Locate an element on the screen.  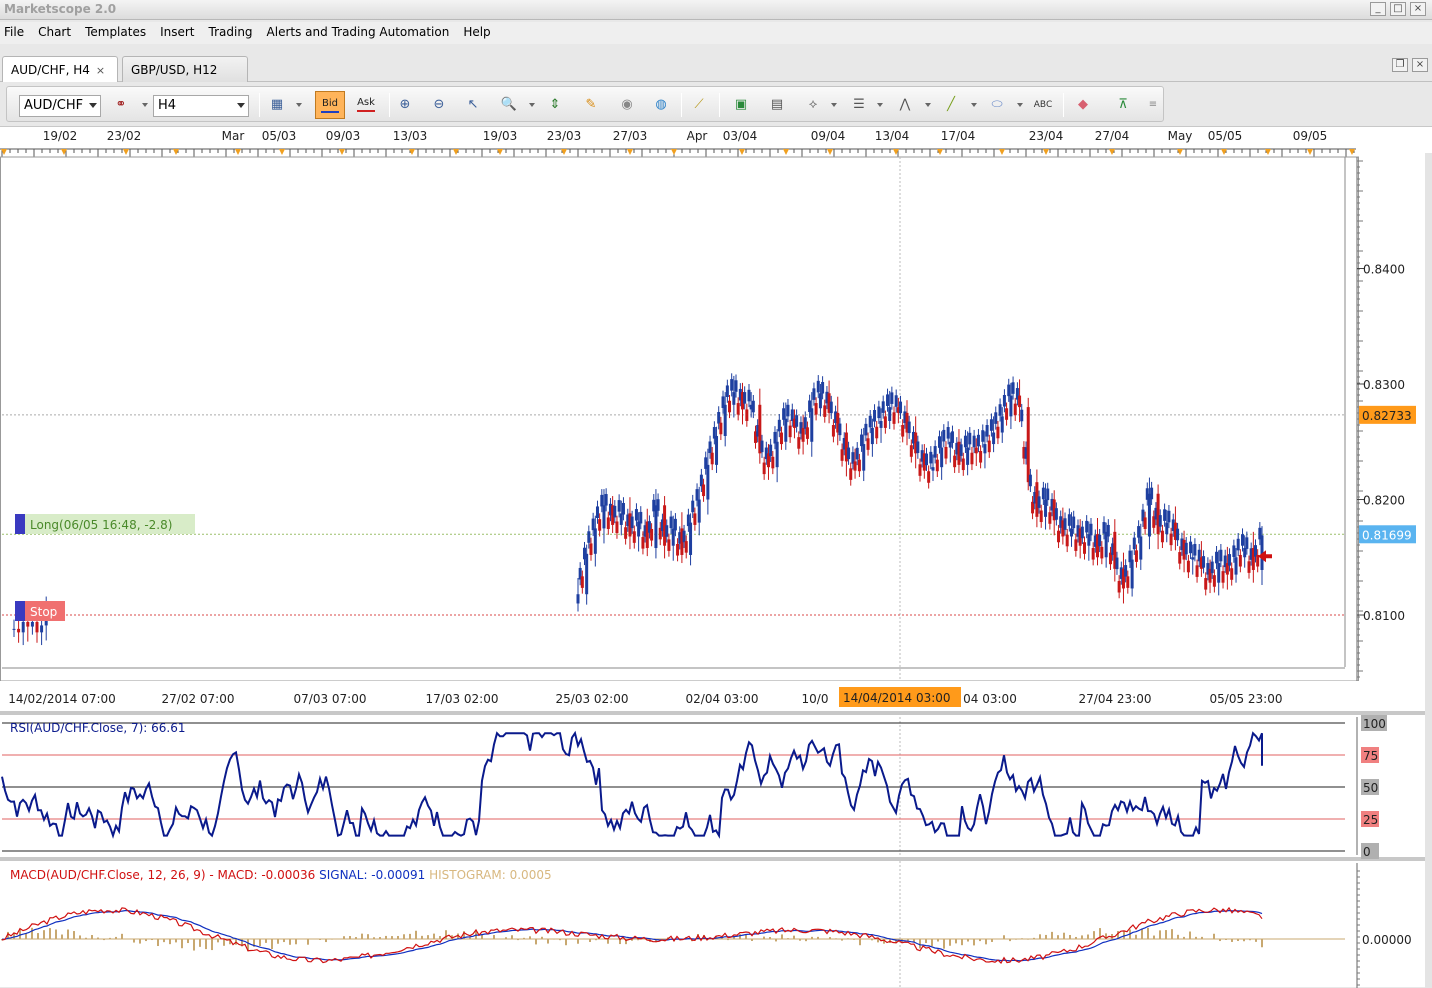
tab-gbpusd: GBP/USD, H12 is located at coordinates (185, 69).